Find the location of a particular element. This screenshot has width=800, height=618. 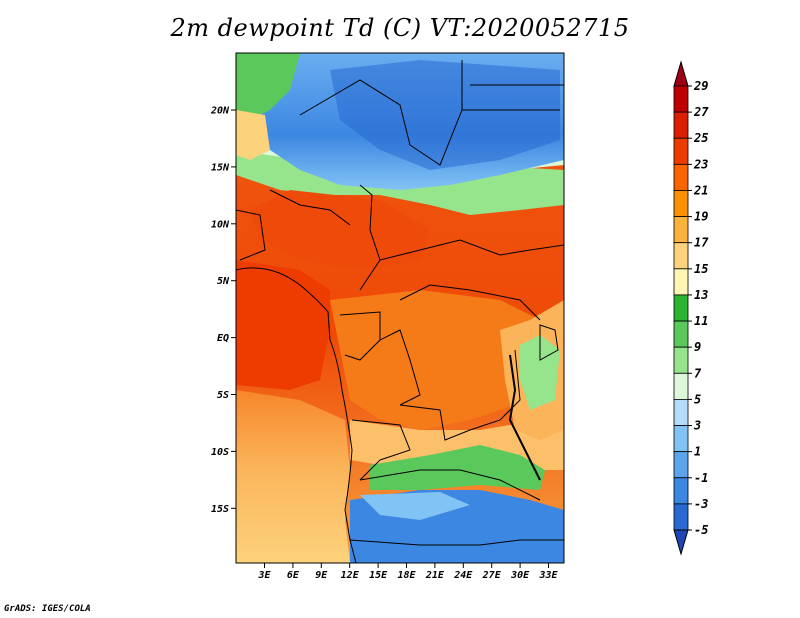

colorbar-label: 21 is located at coordinates (700, 190).